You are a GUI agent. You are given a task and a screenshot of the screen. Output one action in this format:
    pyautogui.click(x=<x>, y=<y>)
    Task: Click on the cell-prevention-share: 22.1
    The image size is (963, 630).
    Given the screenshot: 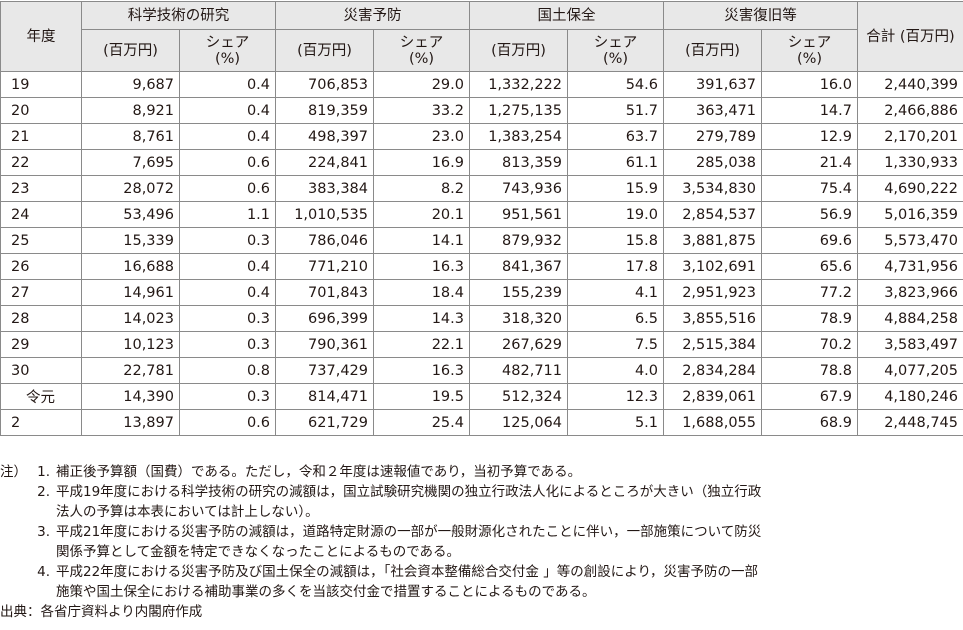 What is the action you would take?
    pyautogui.click(x=421, y=344)
    